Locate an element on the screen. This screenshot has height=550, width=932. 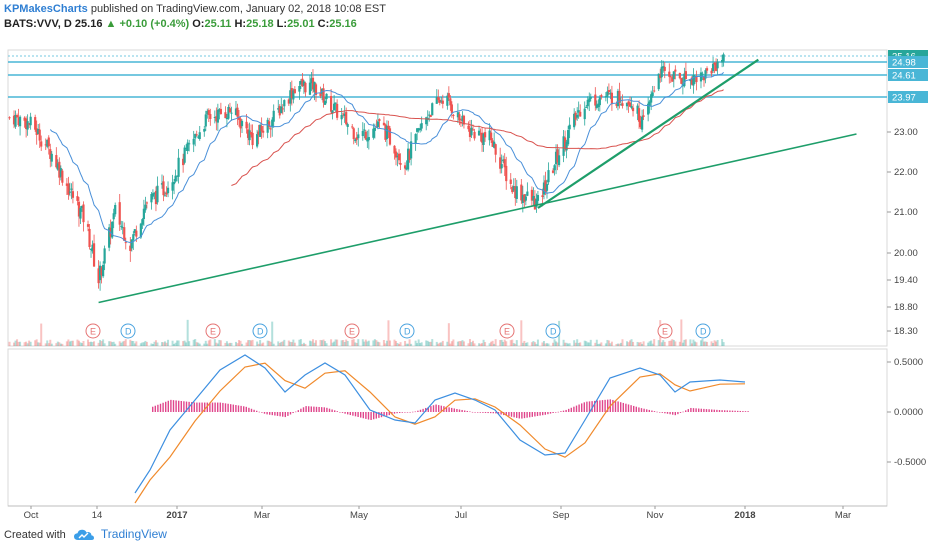
low-value: 25.01 is located at coordinates (301, 24).